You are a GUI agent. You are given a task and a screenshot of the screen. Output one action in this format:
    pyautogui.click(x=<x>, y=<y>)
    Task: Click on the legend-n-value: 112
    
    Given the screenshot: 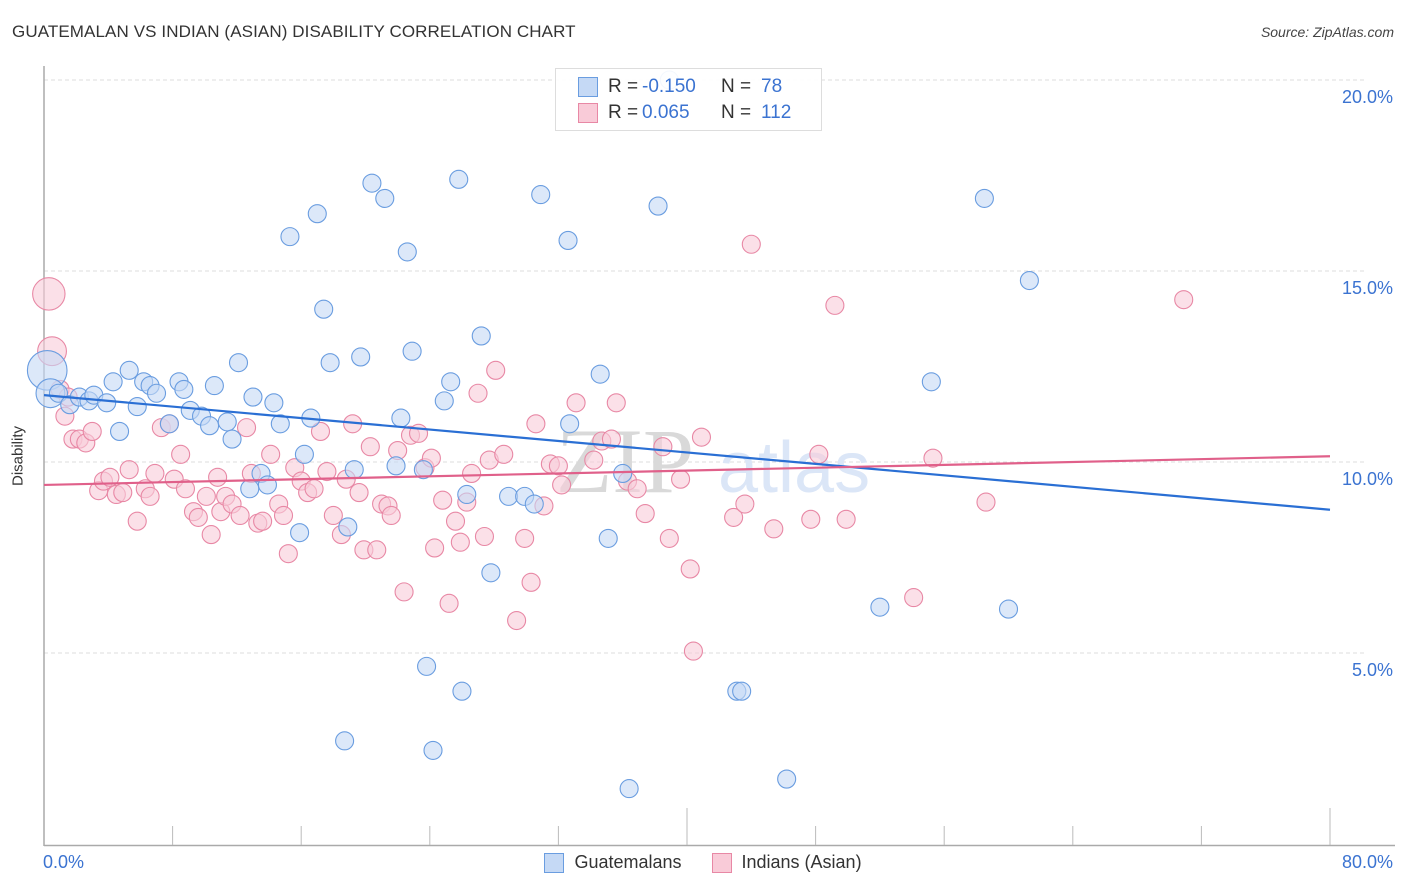 What is the action you would take?
    pyautogui.click(x=776, y=112)
    